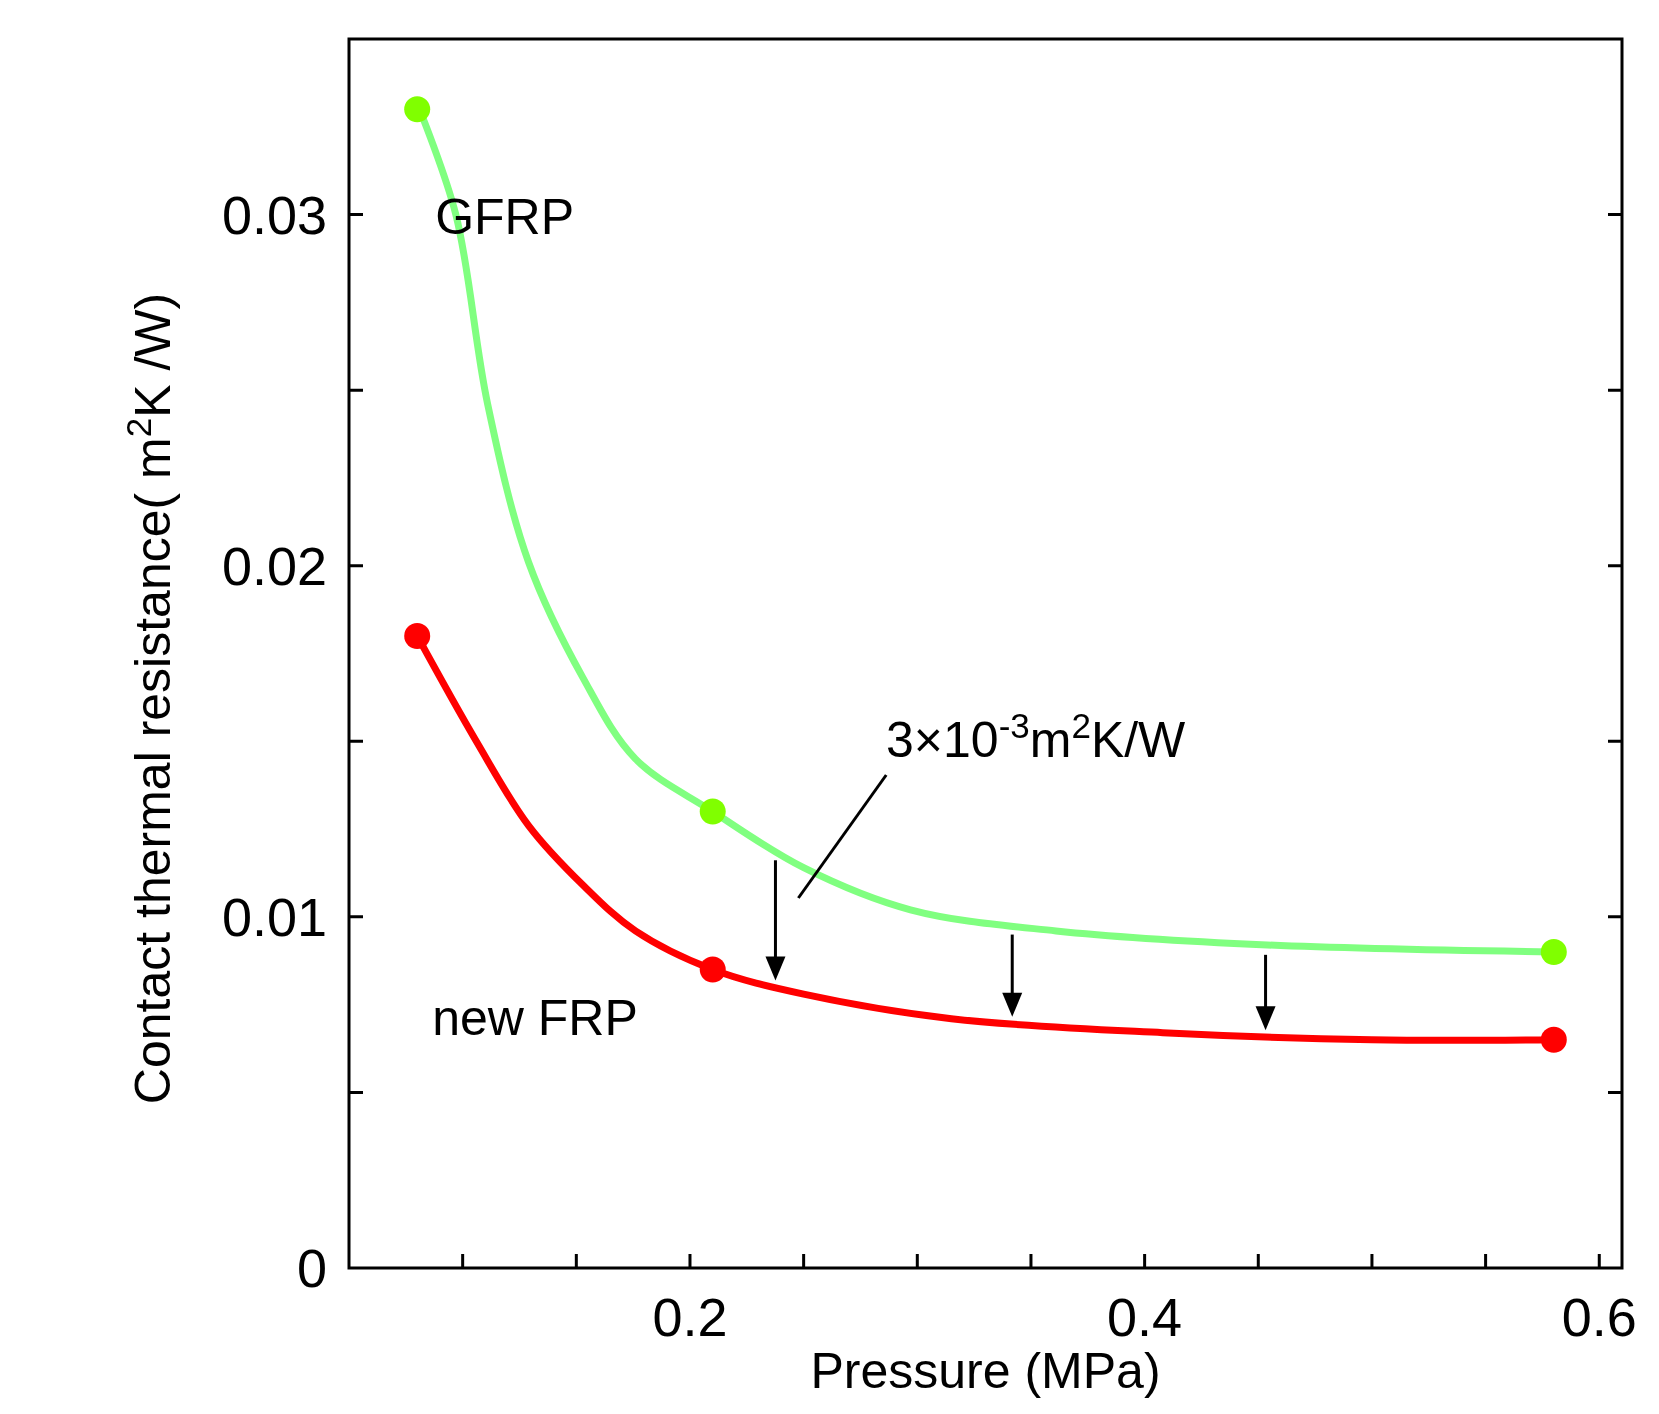 The image size is (1659, 1414). I want to click on y-tick-label: 0.01, so click(274, 916).